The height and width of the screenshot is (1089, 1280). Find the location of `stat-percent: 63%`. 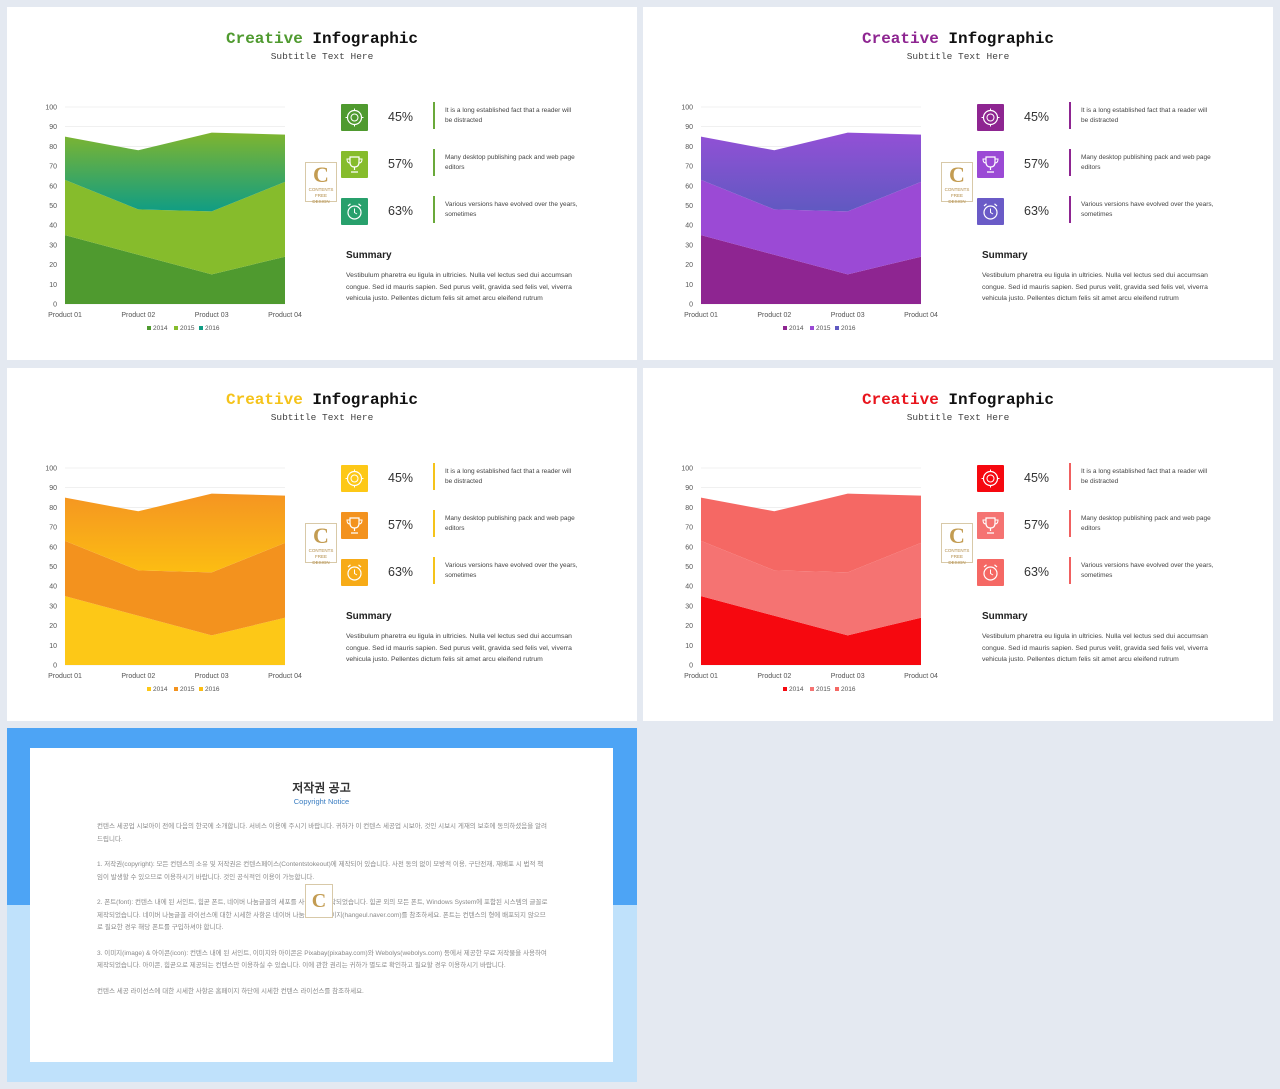

stat-percent: 63% is located at coordinates (401, 572).